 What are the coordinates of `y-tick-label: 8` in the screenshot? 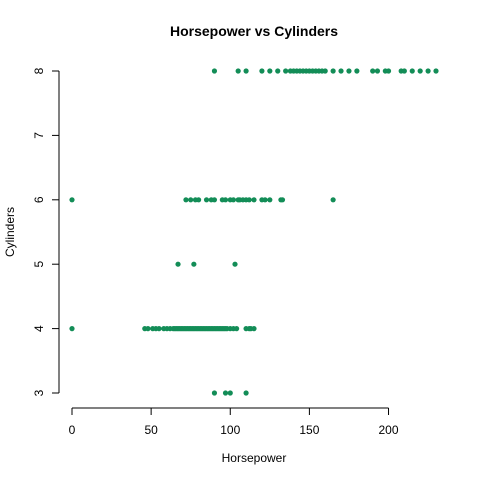 It's located at (39, 70).